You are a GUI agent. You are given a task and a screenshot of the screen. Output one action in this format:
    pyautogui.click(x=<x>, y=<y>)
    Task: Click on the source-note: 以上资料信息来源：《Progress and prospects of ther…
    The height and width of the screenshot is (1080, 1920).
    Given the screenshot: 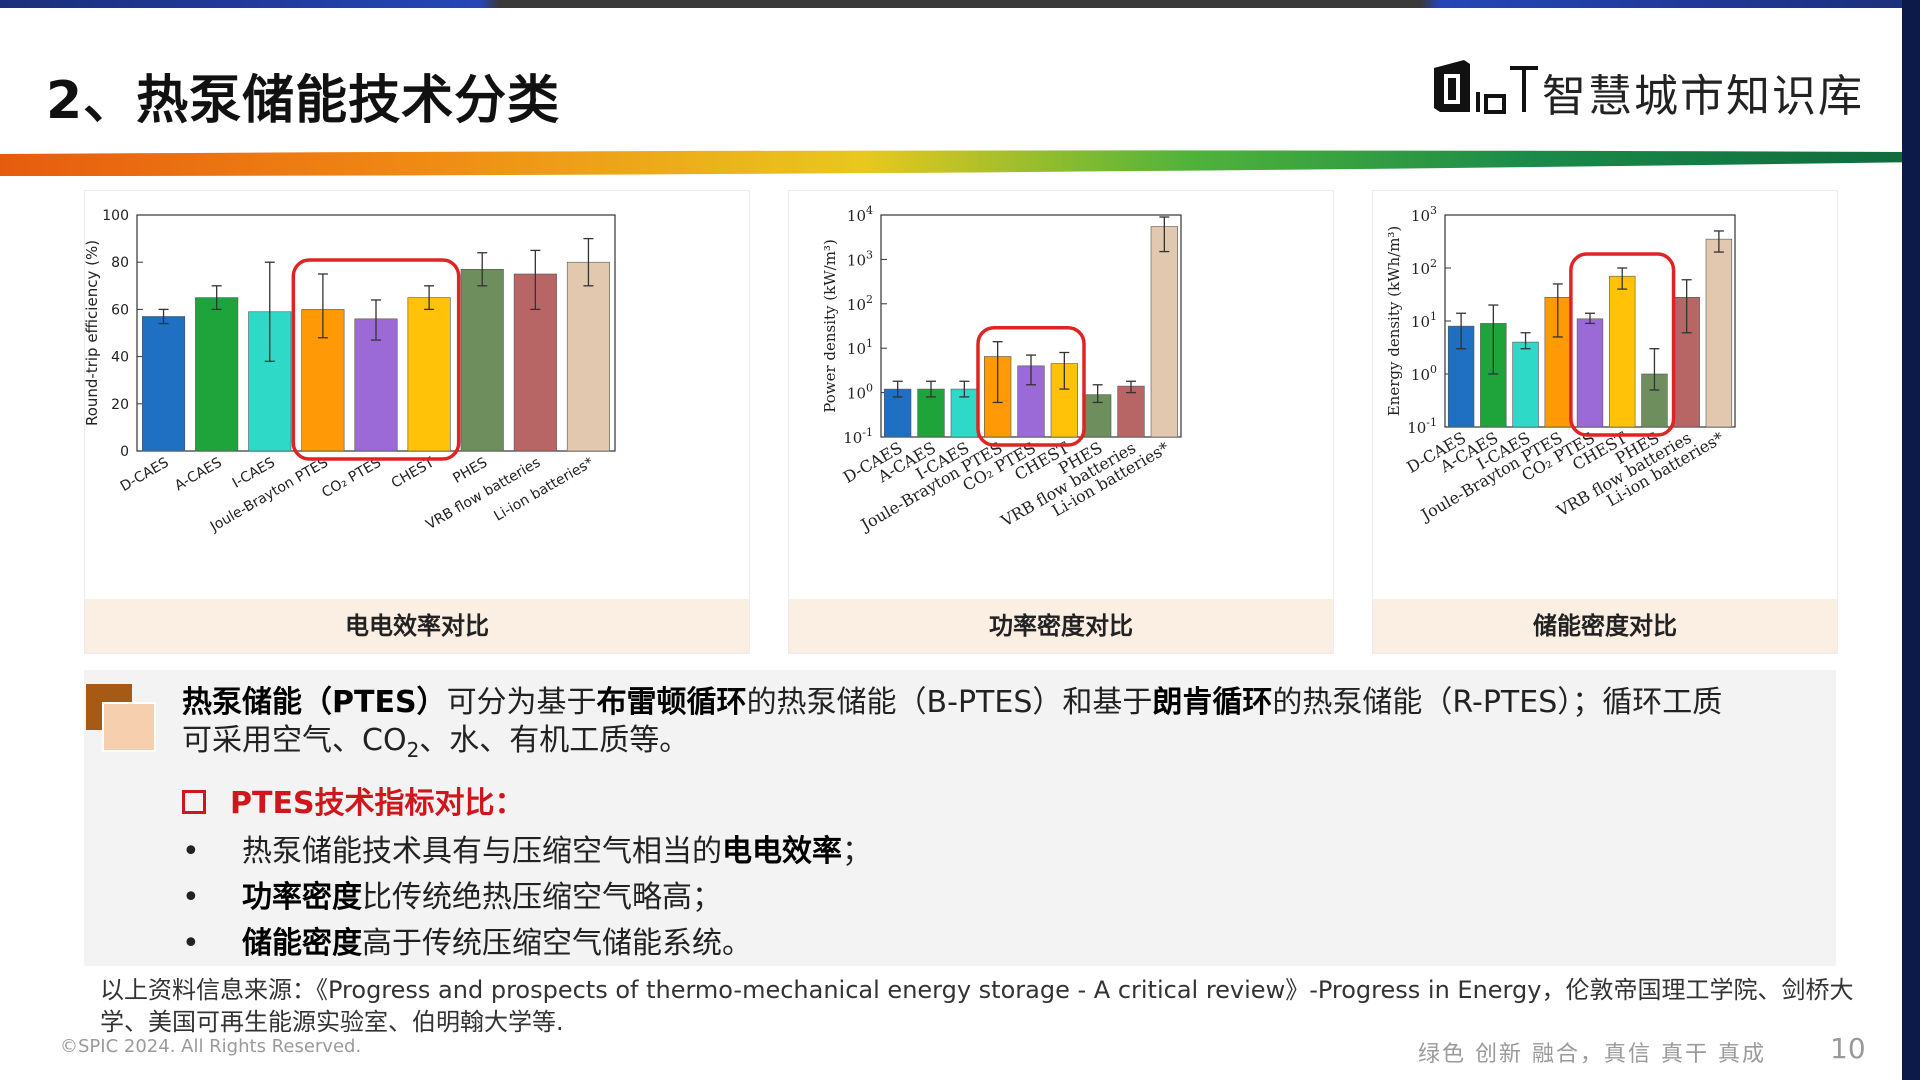 What is the action you would take?
    pyautogui.click(x=977, y=1006)
    